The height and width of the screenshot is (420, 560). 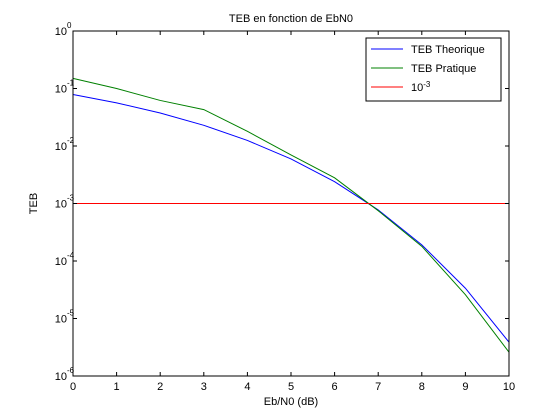 What do you see at coordinates (443, 69) in the screenshot?
I see `legend-label-1: TEB Pratique` at bounding box center [443, 69].